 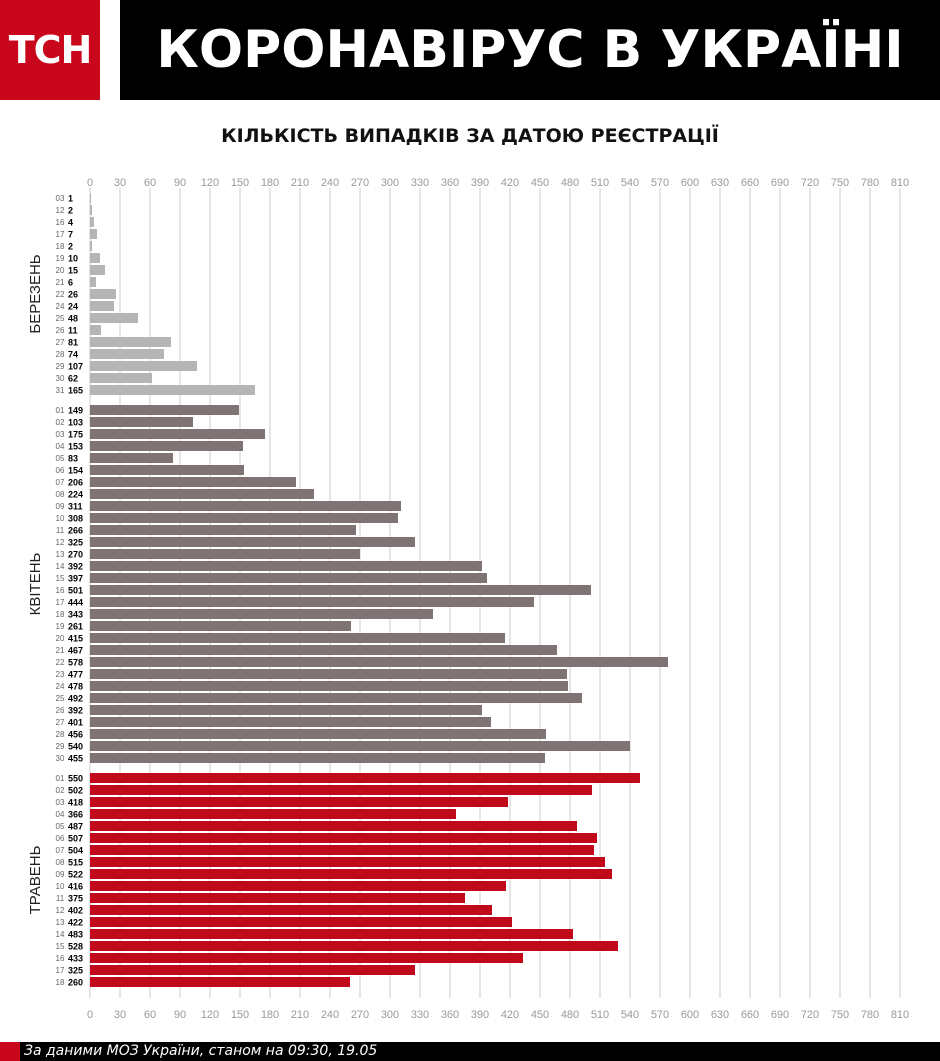 I want to click on value-label: 504, so click(x=75, y=851).